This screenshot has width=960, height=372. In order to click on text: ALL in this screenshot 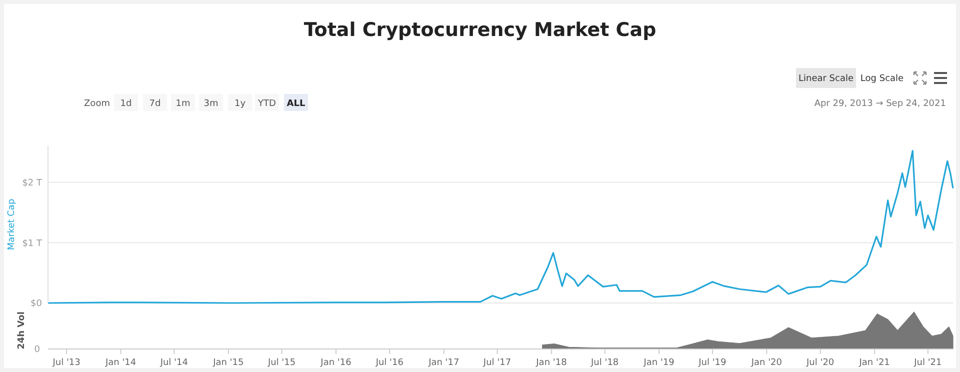, I will do `click(296, 104)`.